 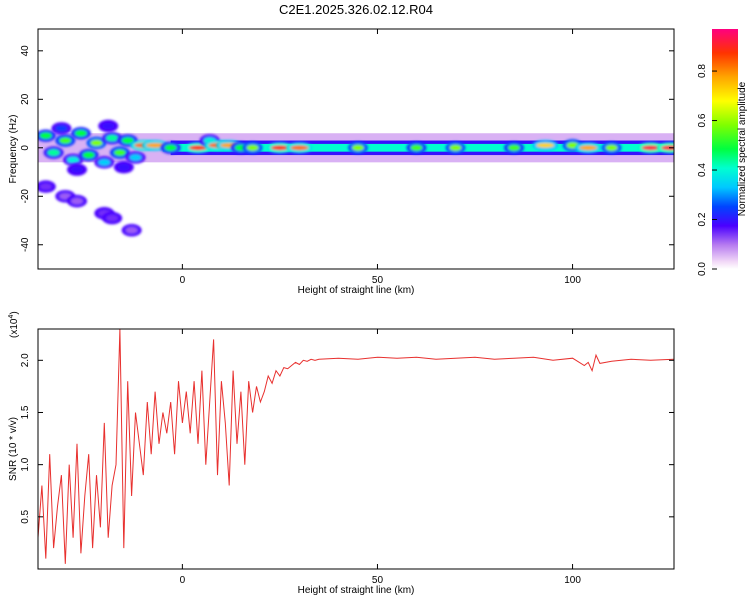 What do you see at coordinates (702, 269) in the screenshot?
I see `colorbar-tick-label: 0.0` at bounding box center [702, 269].